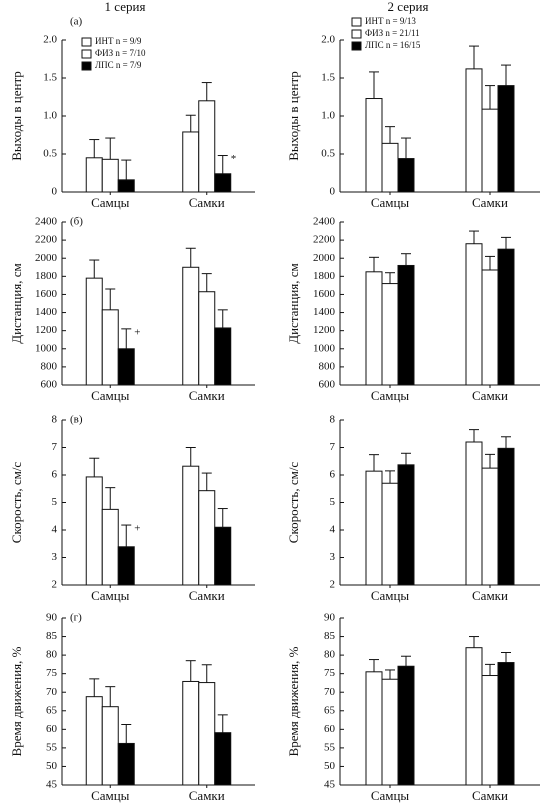 This screenshot has width=556, height=803. What do you see at coordinates (393, 45) in the screenshot?
I see `legend-label: ЛПС n = 16/15` at bounding box center [393, 45].